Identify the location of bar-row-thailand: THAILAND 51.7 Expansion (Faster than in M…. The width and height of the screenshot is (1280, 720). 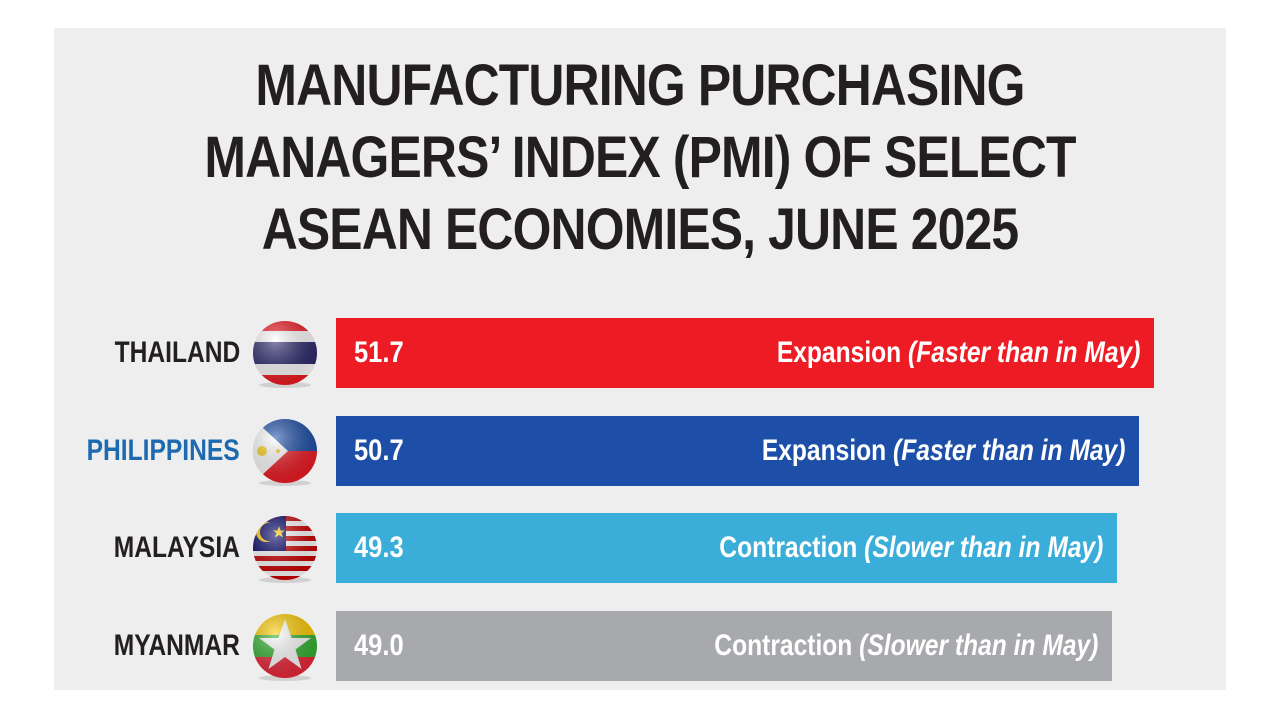
(640, 358).